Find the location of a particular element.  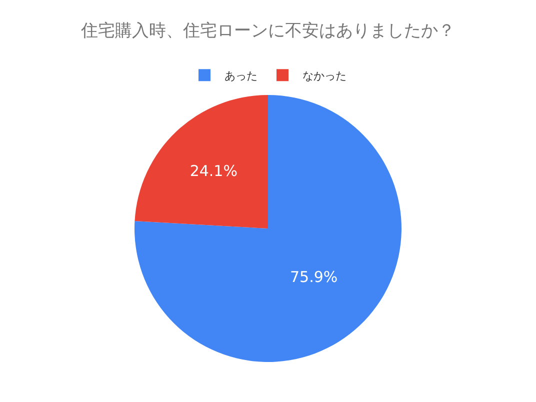

data-label: 24.1% is located at coordinates (214, 171).